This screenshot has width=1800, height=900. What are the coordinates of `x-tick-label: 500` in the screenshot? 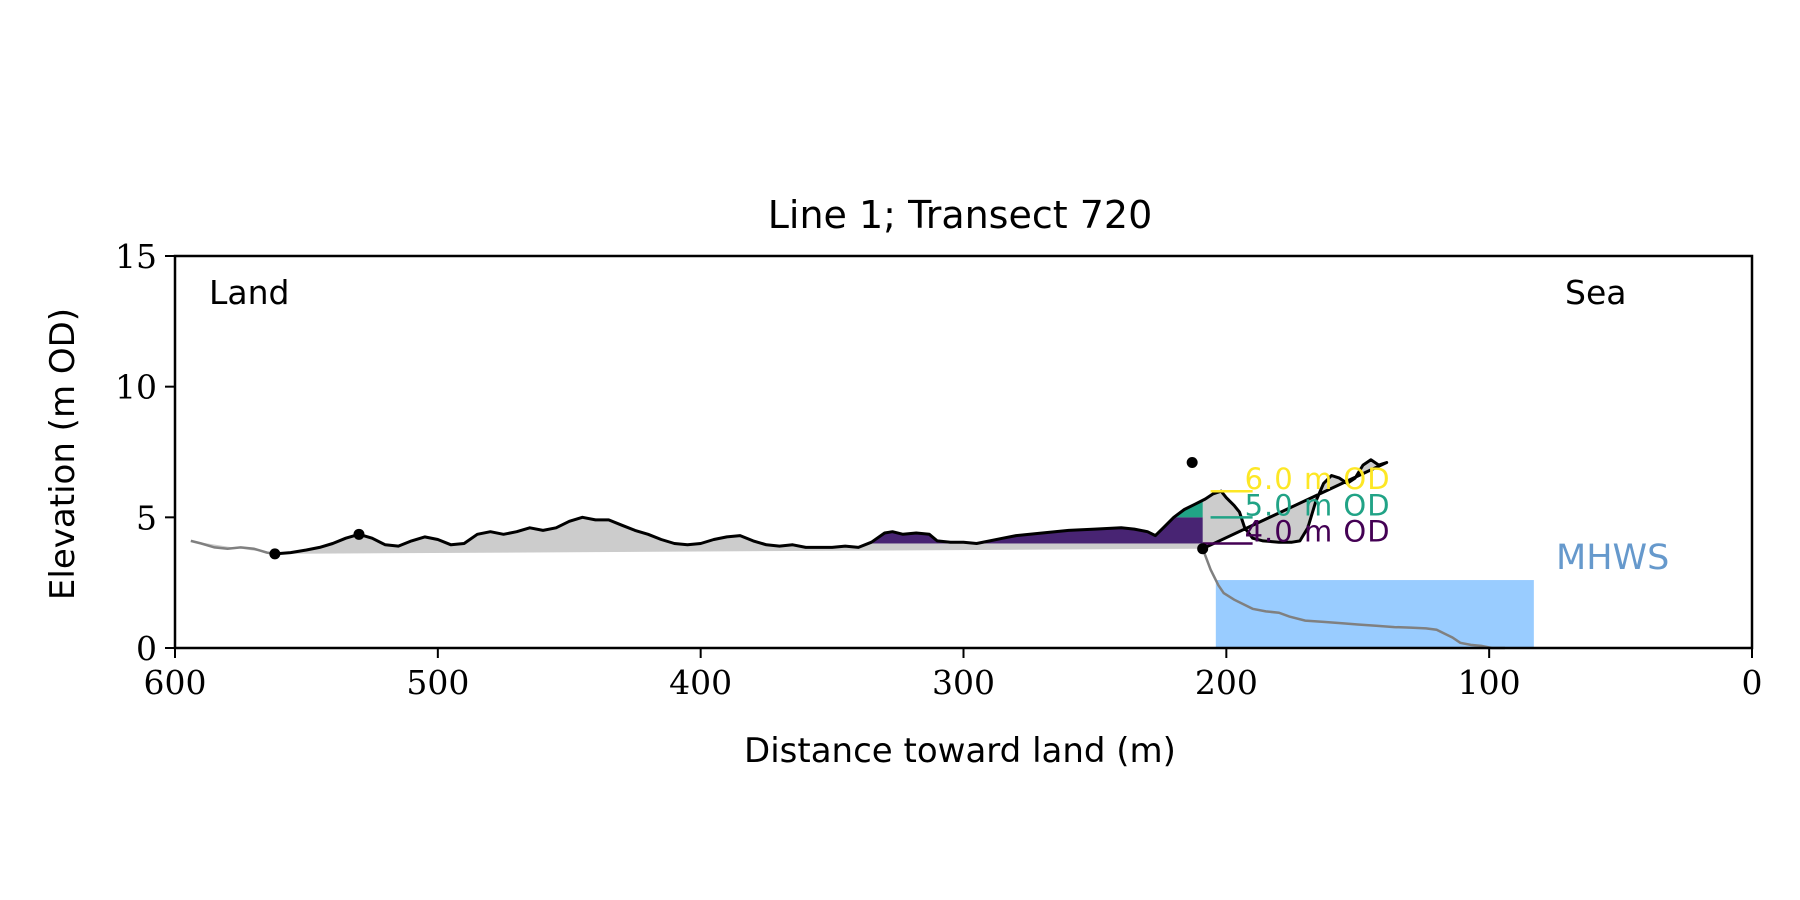 It's located at (437, 682).